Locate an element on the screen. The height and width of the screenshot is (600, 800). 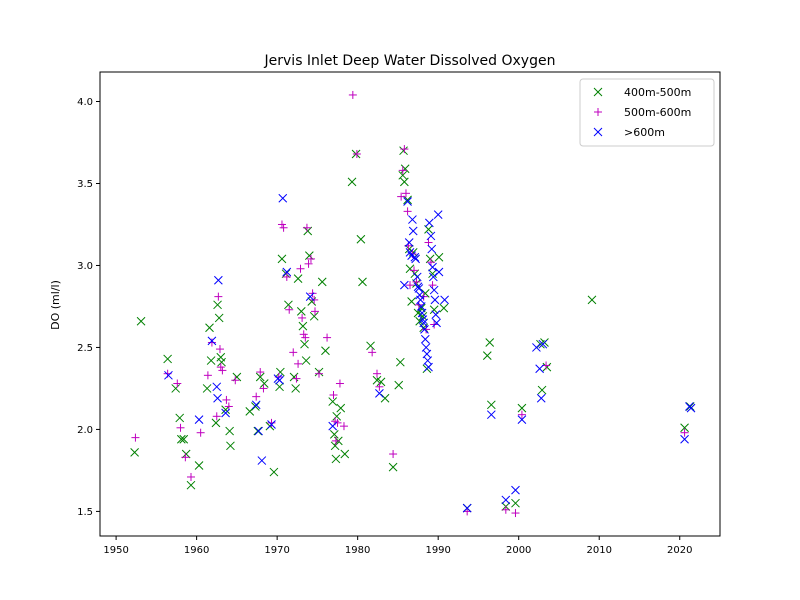
y-tick-label: 1.5 is located at coordinates (85, 512).